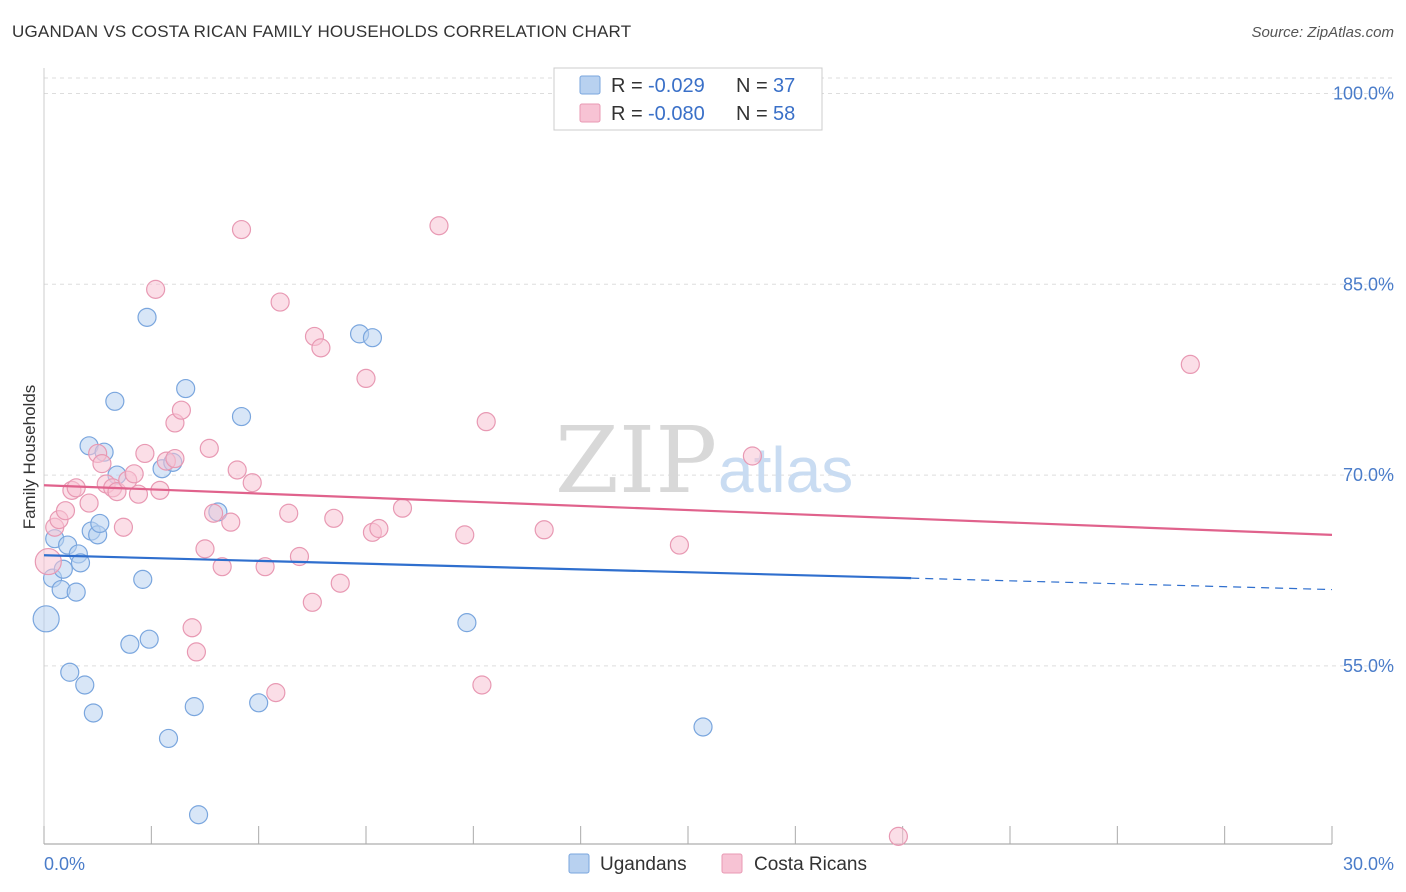 Image resolution: width=1406 pixels, height=892 pixels. Describe the element at coordinates (785, 470) in the screenshot. I see `watermark-atlas: atlas` at that location.